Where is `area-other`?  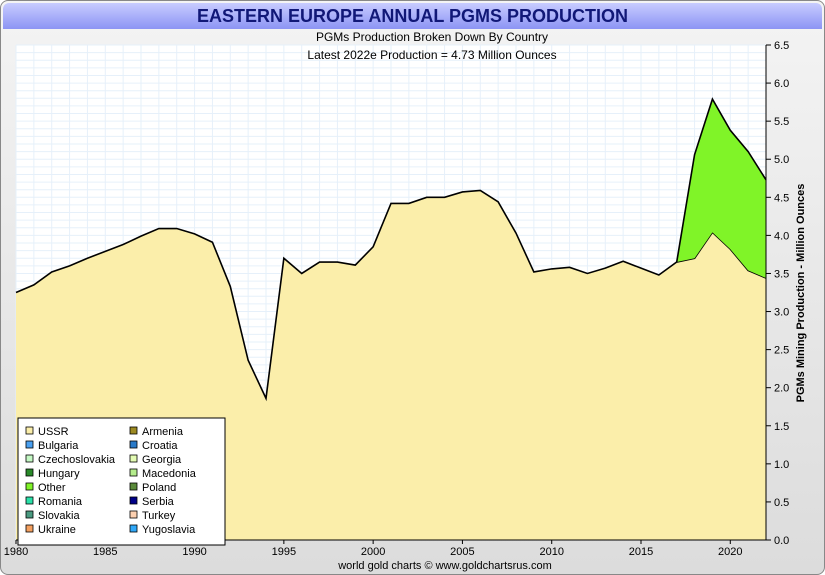
area-other is located at coordinates (721, 189).